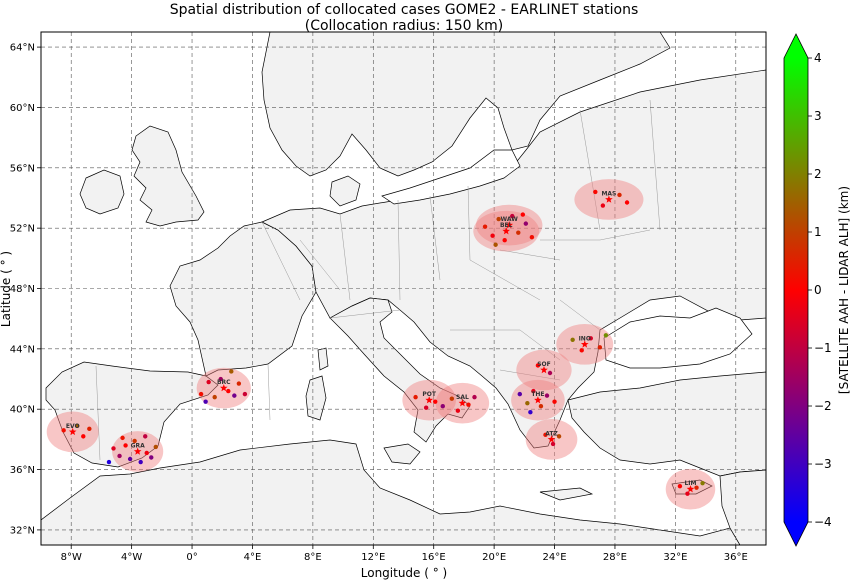 This screenshot has height=580, width=850. I want to click on station-label-lim: LIM, so click(690, 483).